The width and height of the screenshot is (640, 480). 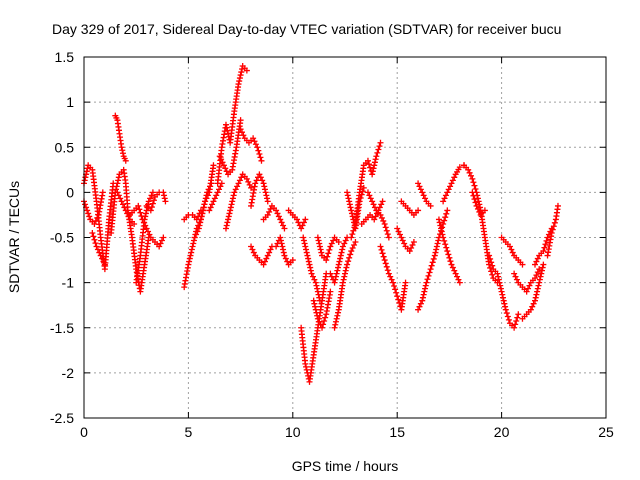 I want to click on x-tick-label: 0, so click(x=84, y=432).